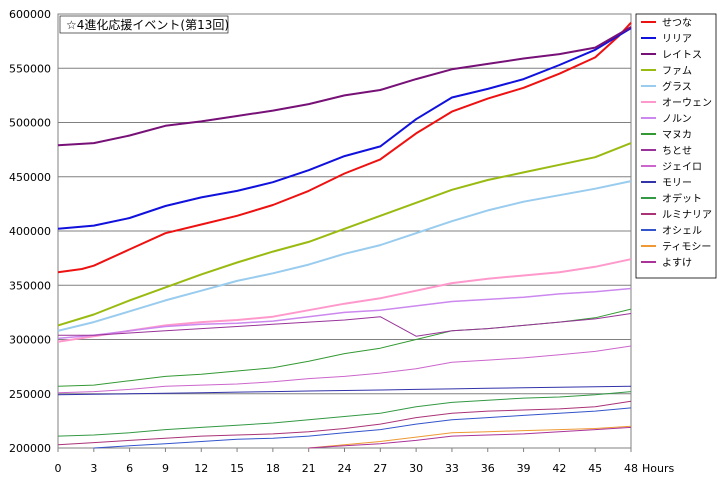 The height and width of the screenshot is (480, 720). What do you see at coordinates (30, 68) in the screenshot?
I see `y-tick-label: 550000` at bounding box center [30, 68].